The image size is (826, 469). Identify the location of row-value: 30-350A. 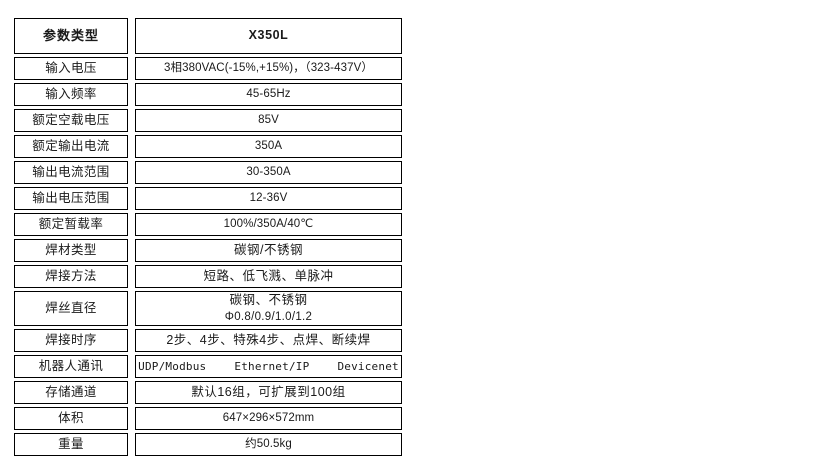
(268, 172).